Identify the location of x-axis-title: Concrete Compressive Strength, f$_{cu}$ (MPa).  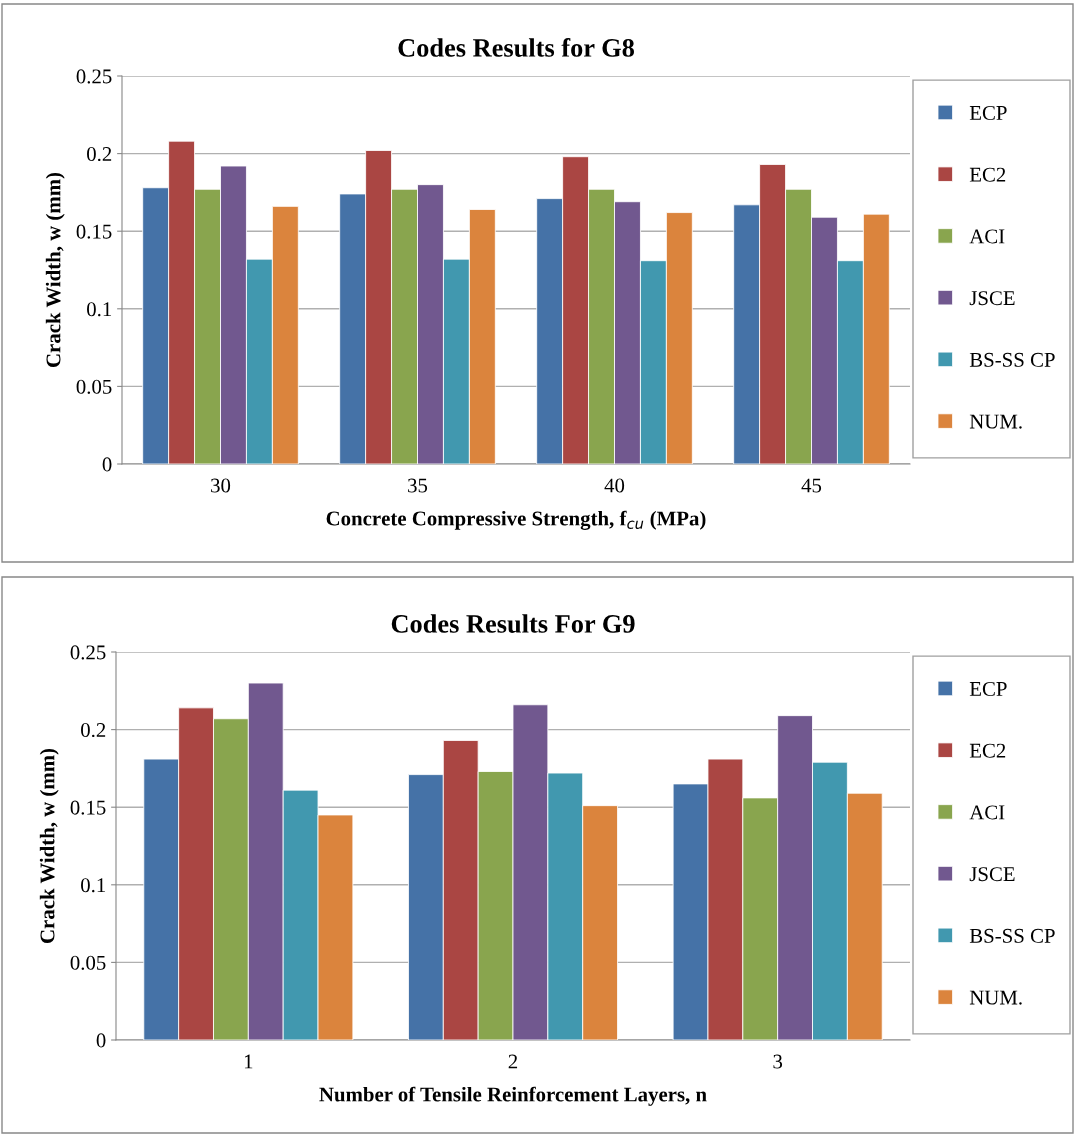
(516, 520).